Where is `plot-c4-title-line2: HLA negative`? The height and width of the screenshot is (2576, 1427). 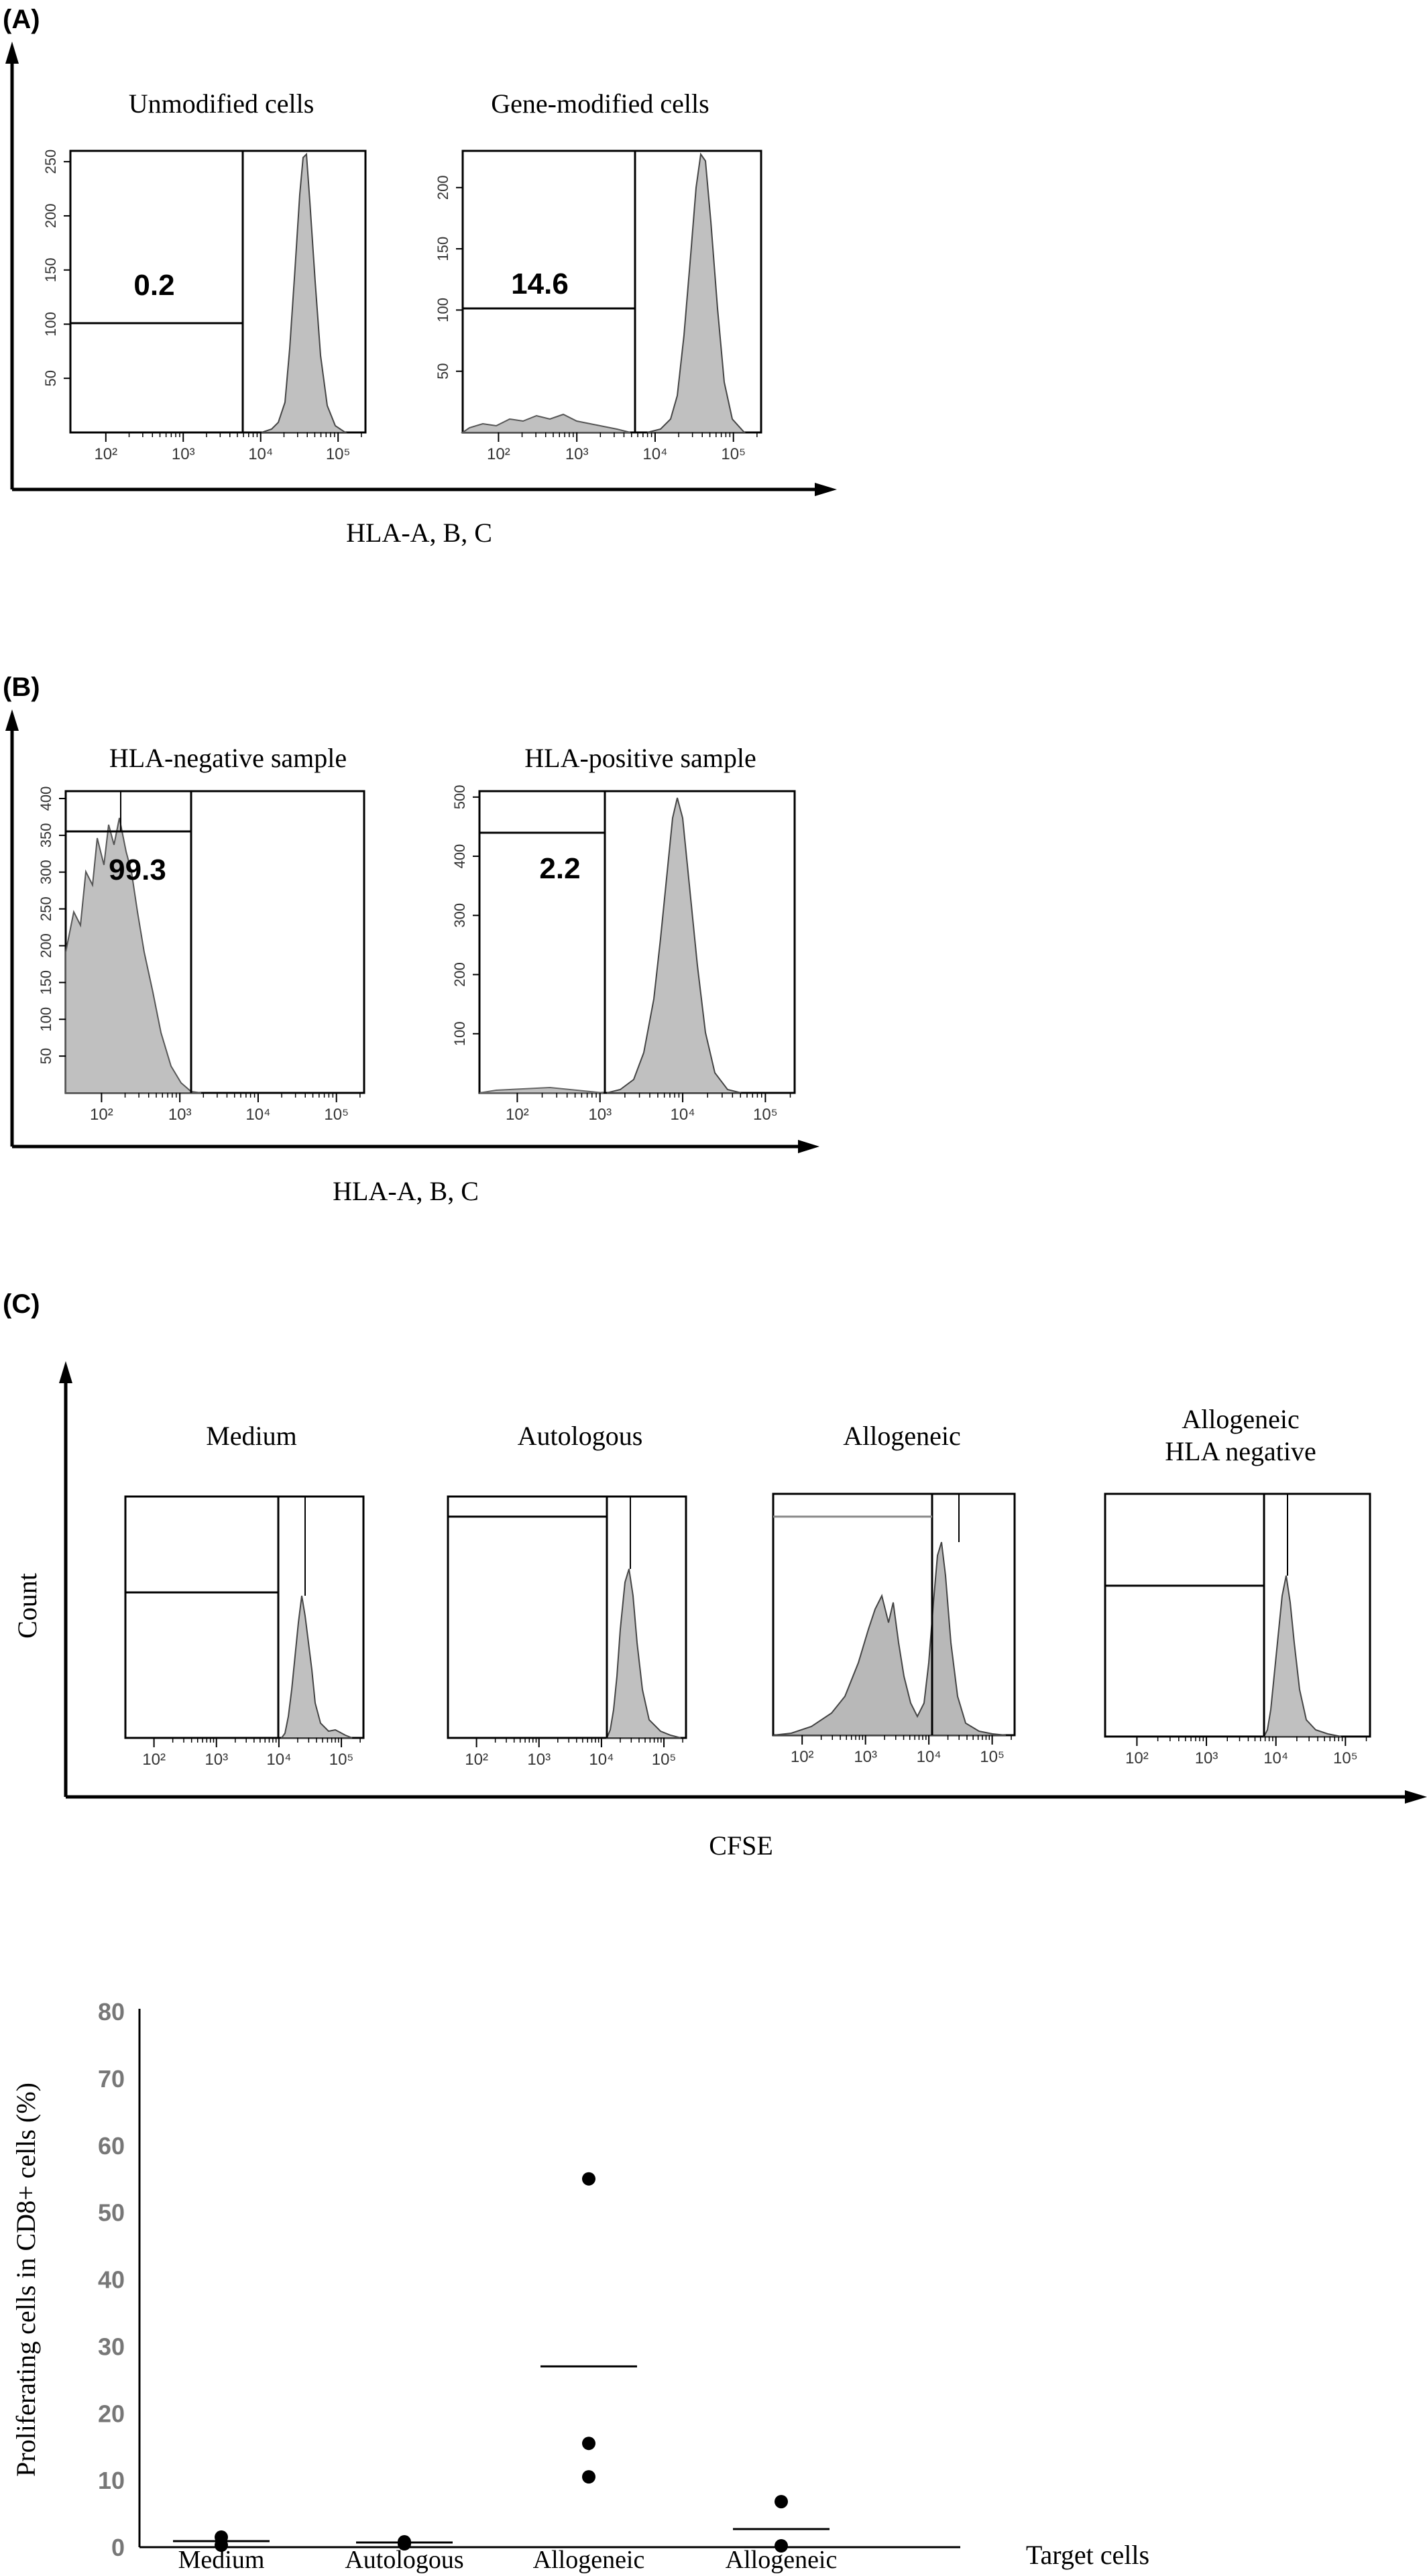
plot-c4-title-line2: HLA negative is located at coordinates (1241, 1451).